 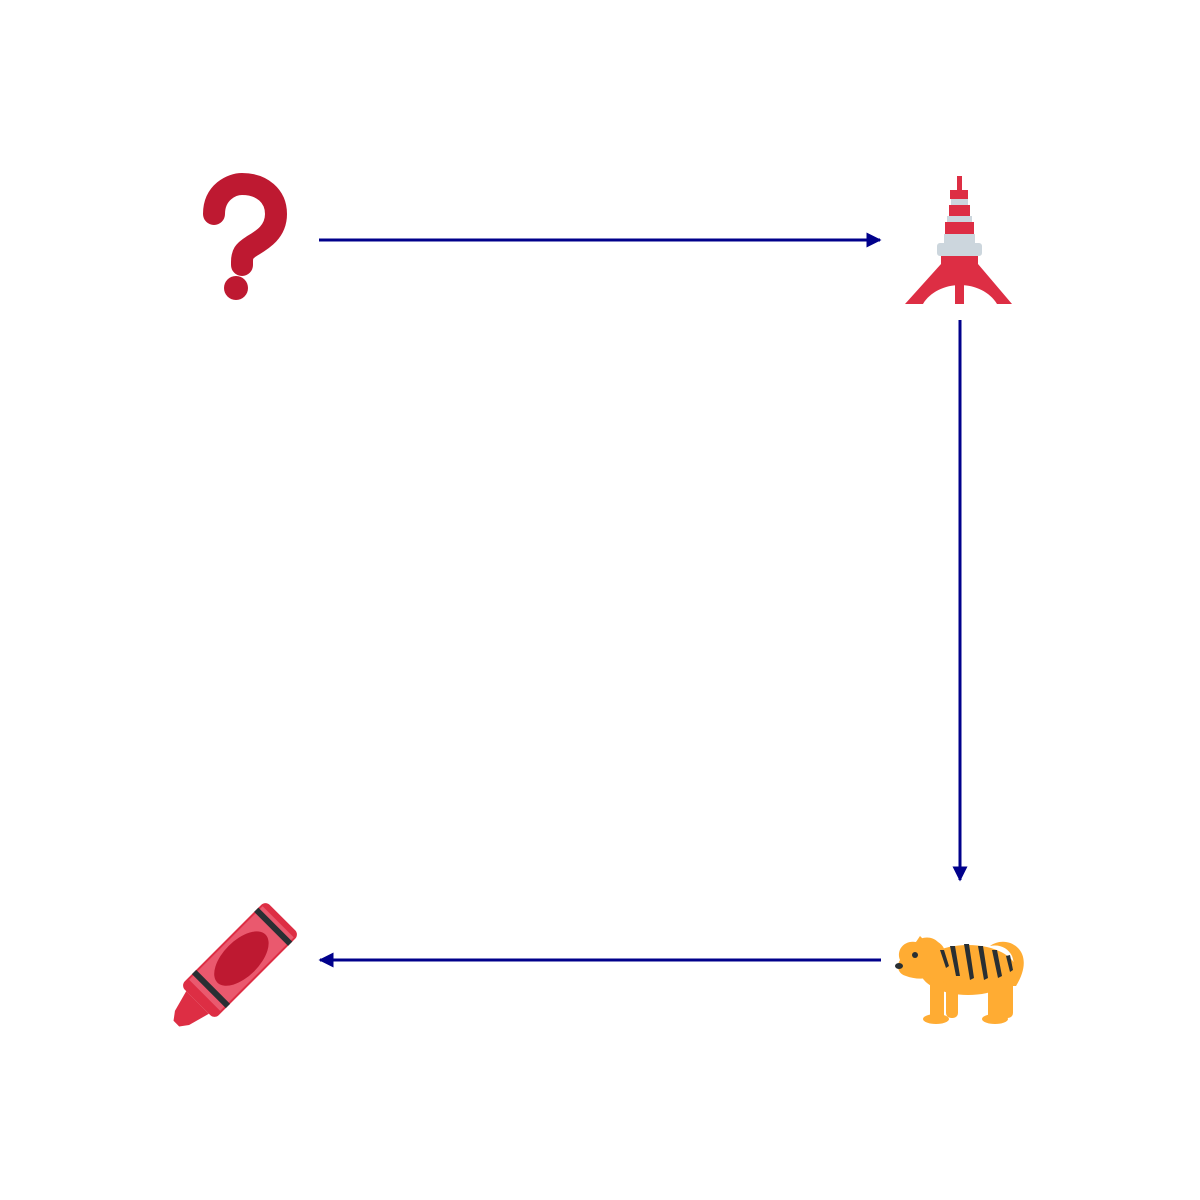 What do you see at coordinates (958, 240) in the screenshot?
I see `tokyo-tower-icon` at bounding box center [958, 240].